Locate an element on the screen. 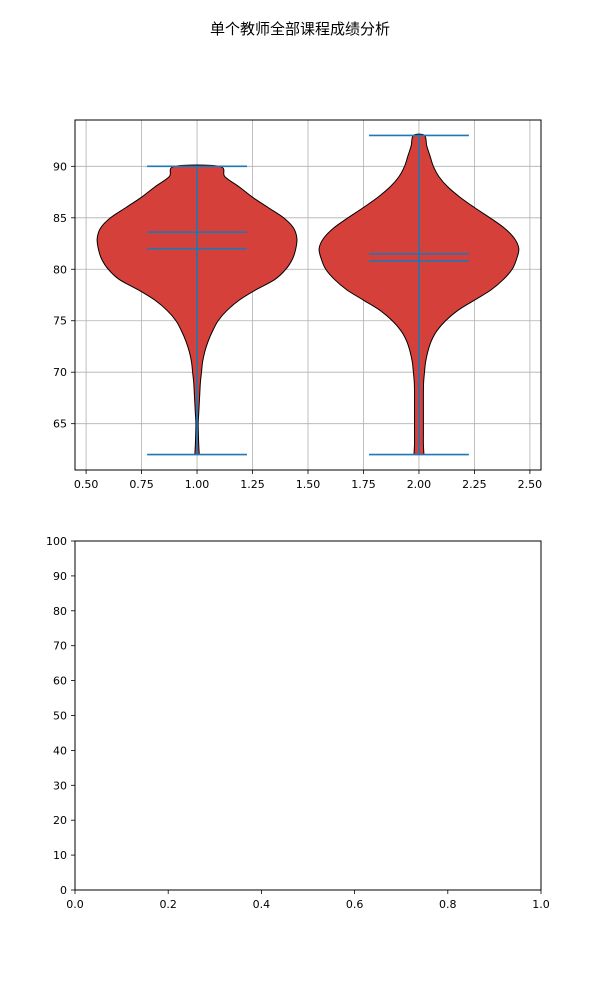 The image size is (600, 1000). y-tick-label: 65 is located at coordinates (60, 424).